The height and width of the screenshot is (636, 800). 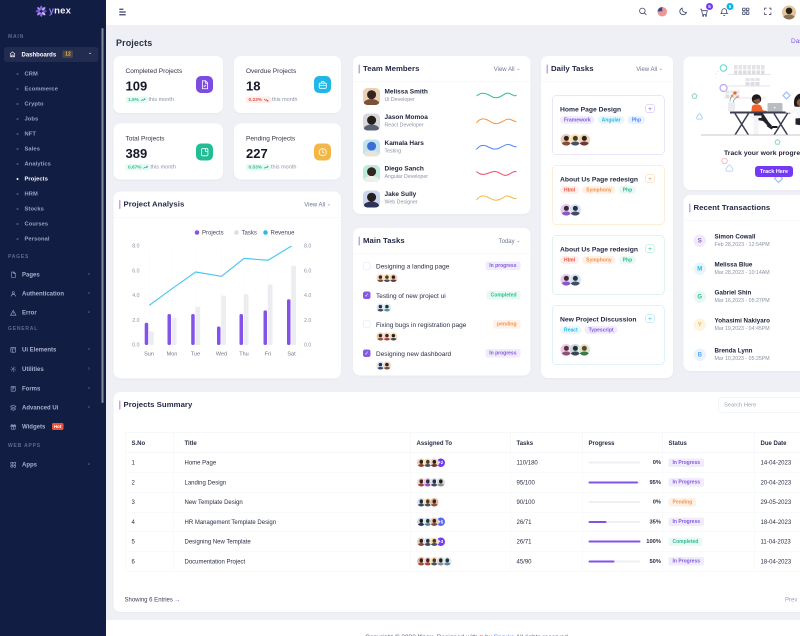 What do you see at coordinates (172, 355) in the screenshot?
I see `svg-text: Mon` at bounding box center [172, 355].